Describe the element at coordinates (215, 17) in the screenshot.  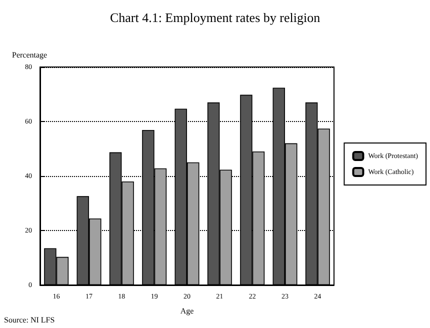
I see `chart-title: Chart 4.1: Employment rates by religion` at that location.